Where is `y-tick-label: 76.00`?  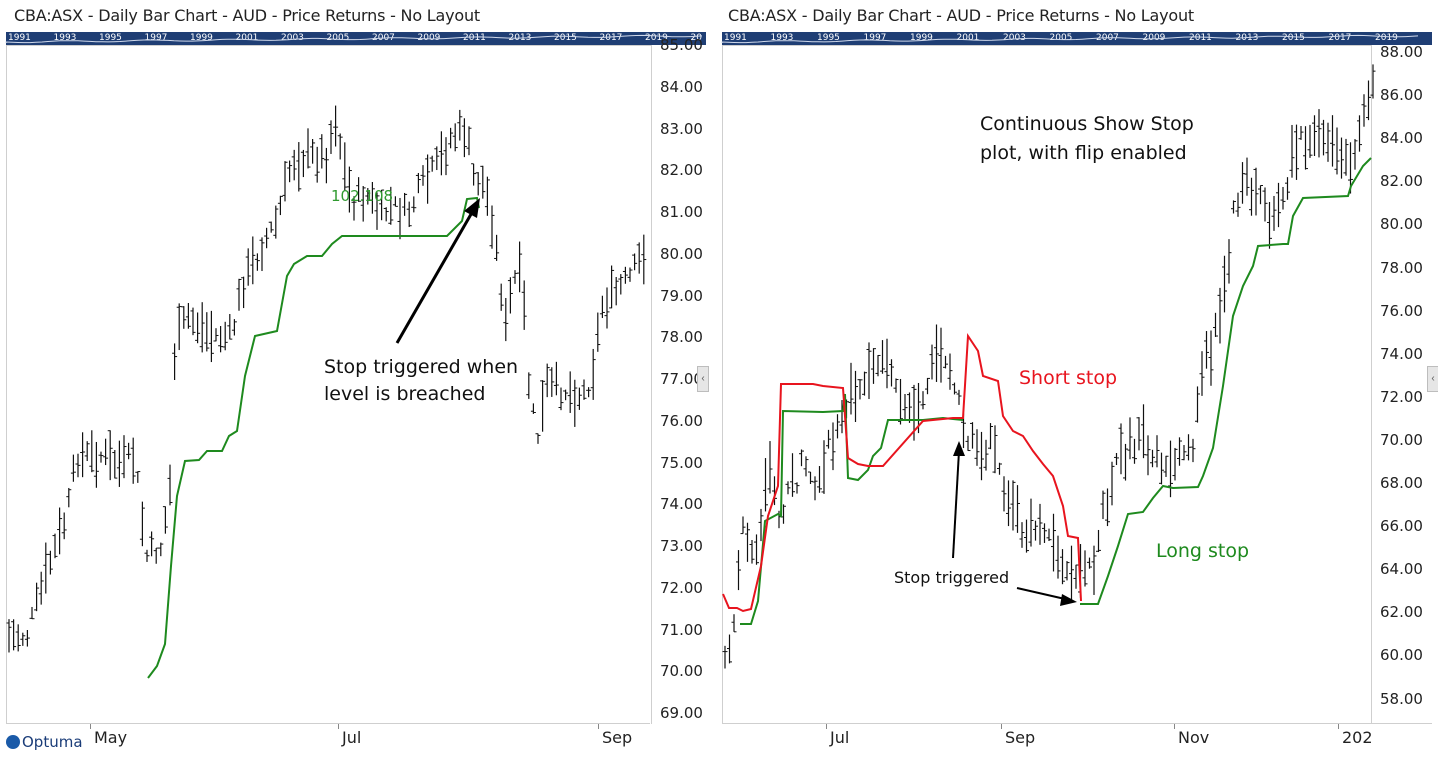 y-tick-label: 76.00 is located at coordinates (1401, 310).